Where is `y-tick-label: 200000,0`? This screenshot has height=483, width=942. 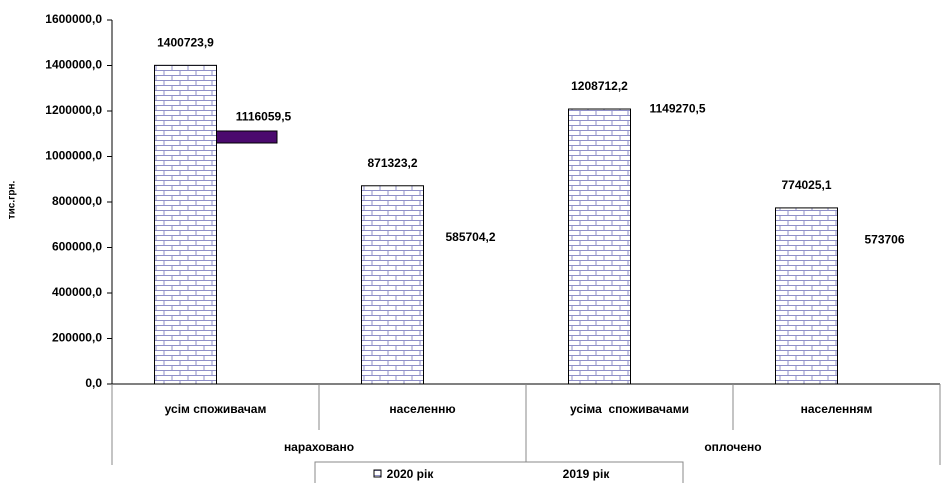 y-tick-label: 200000,0 is located at coordinates (77, 338).